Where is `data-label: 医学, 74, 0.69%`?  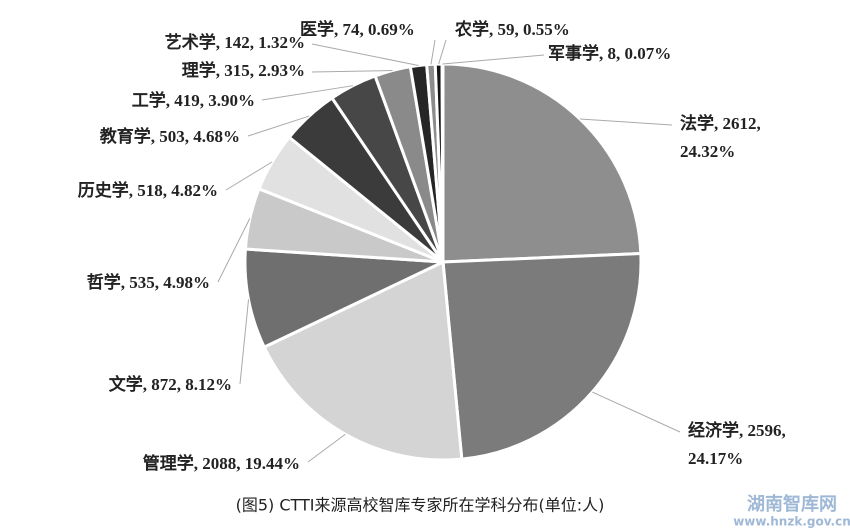
data-label: 医学, 74, 0.69% is located at coordinates (357, 29).